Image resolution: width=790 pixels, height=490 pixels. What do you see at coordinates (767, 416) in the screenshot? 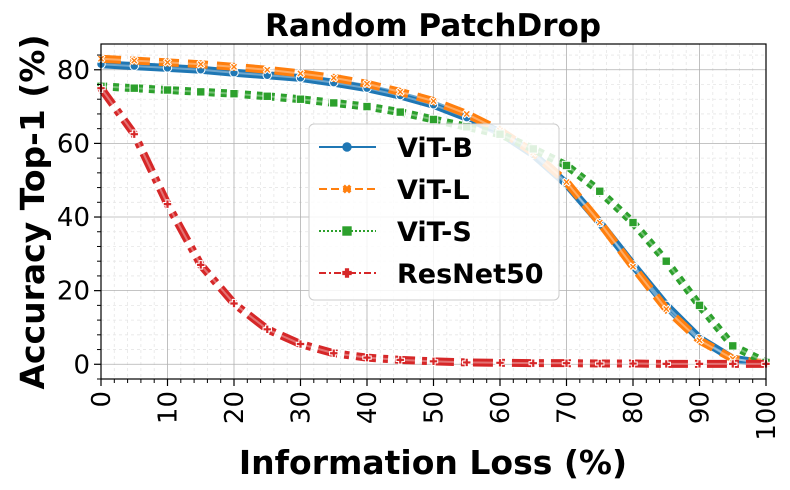
I see `x-tick-label: 100` at bounding box center [767, 416].